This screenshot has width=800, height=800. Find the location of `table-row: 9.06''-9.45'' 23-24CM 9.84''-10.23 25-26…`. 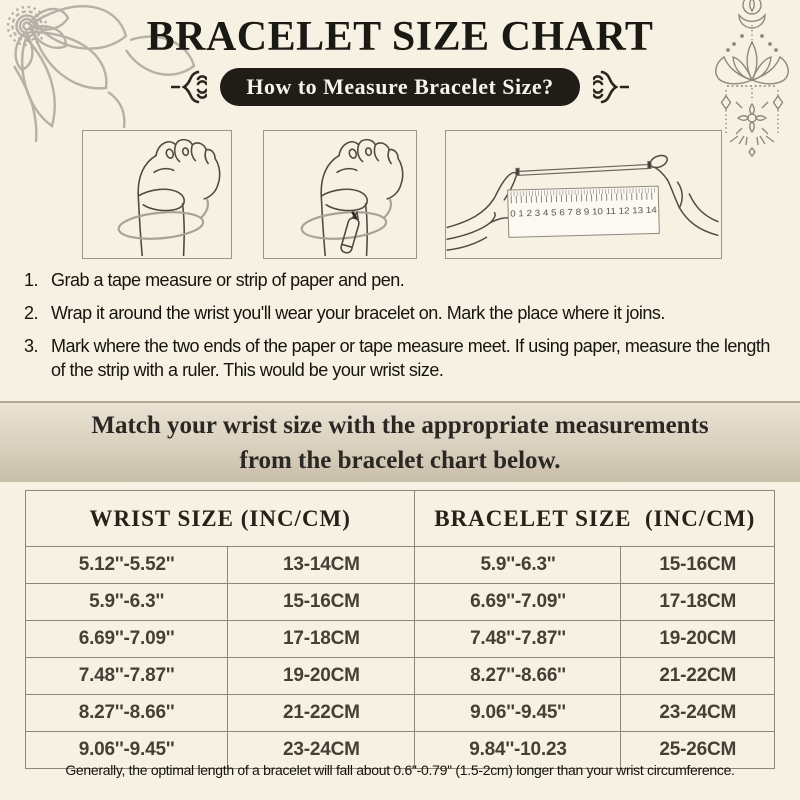

table-row: 9.06''-9.45'' 23-24CM 9.84''-10.23 25-26… is located at coordinates (399, 750).